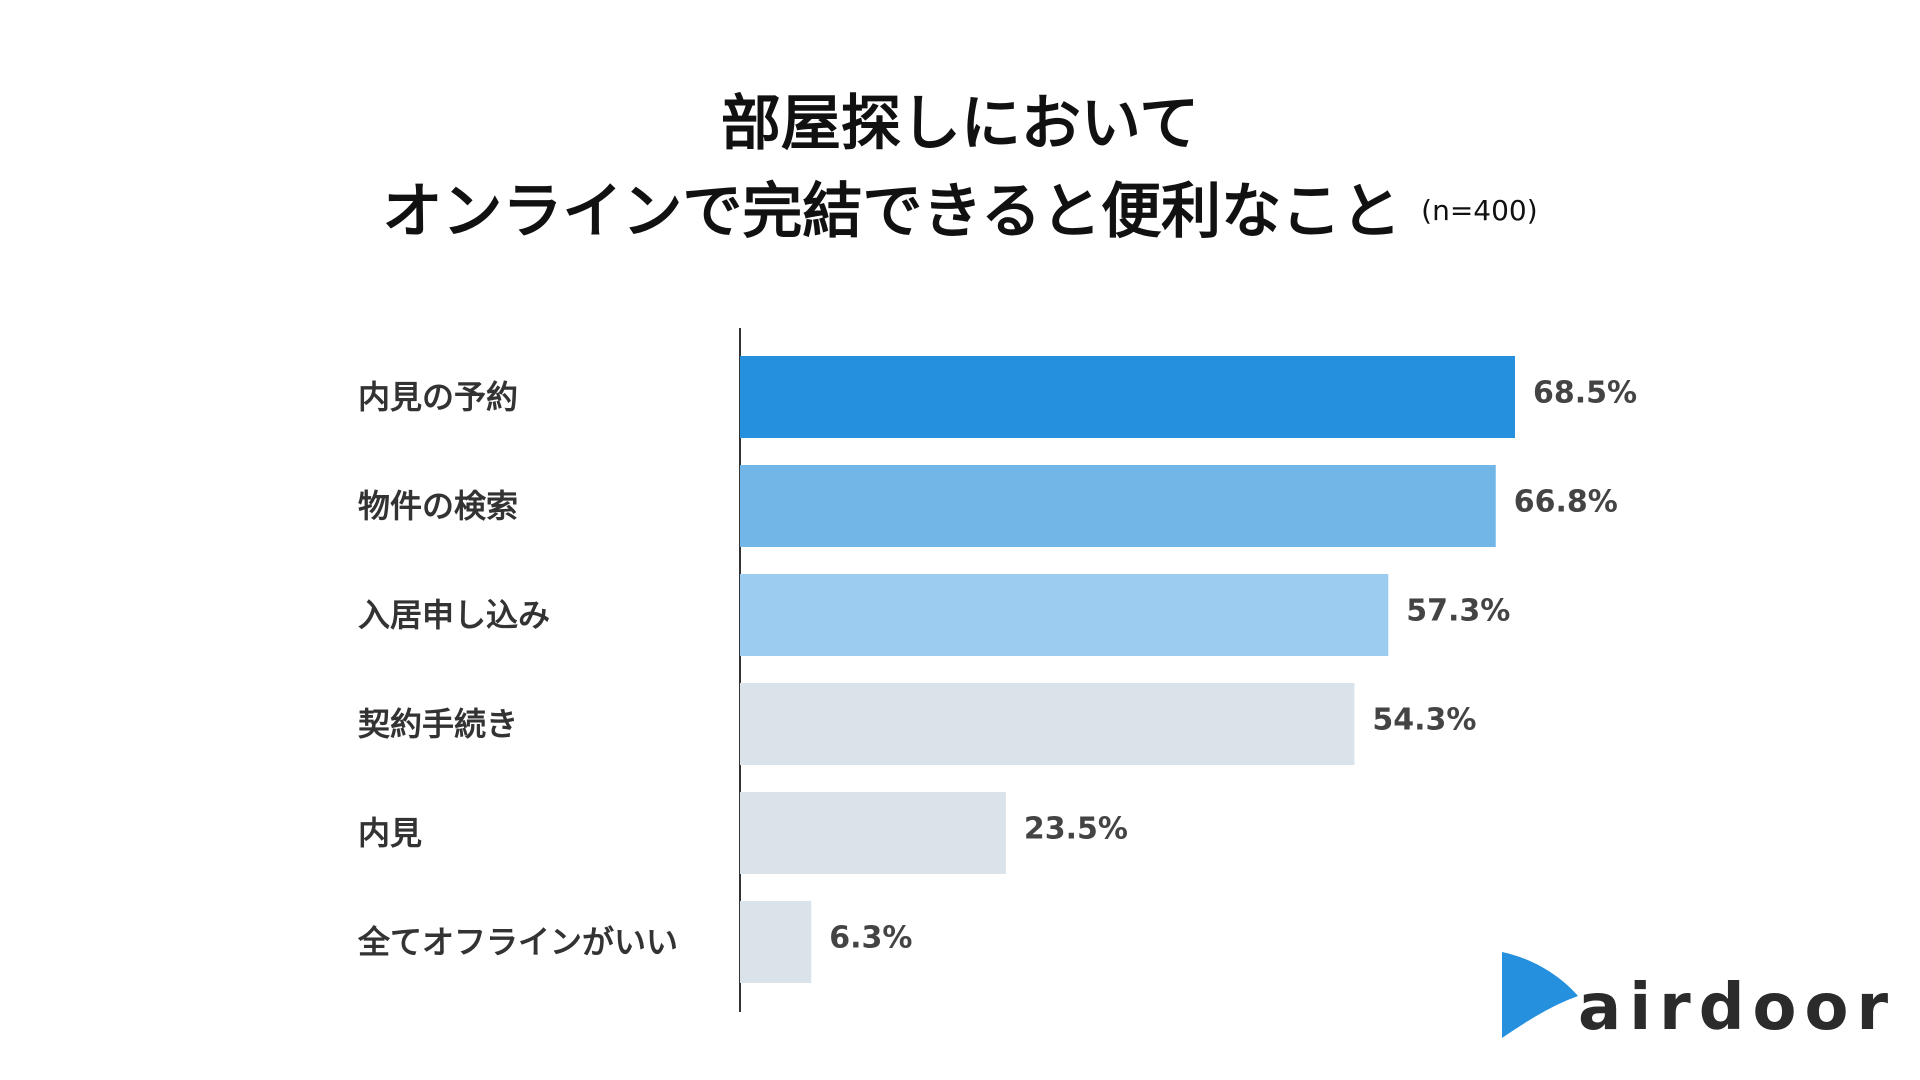 This screenshot has width=1920, height=1080. I want to click on category-label-4: 契約手続き, so click(438, 724).